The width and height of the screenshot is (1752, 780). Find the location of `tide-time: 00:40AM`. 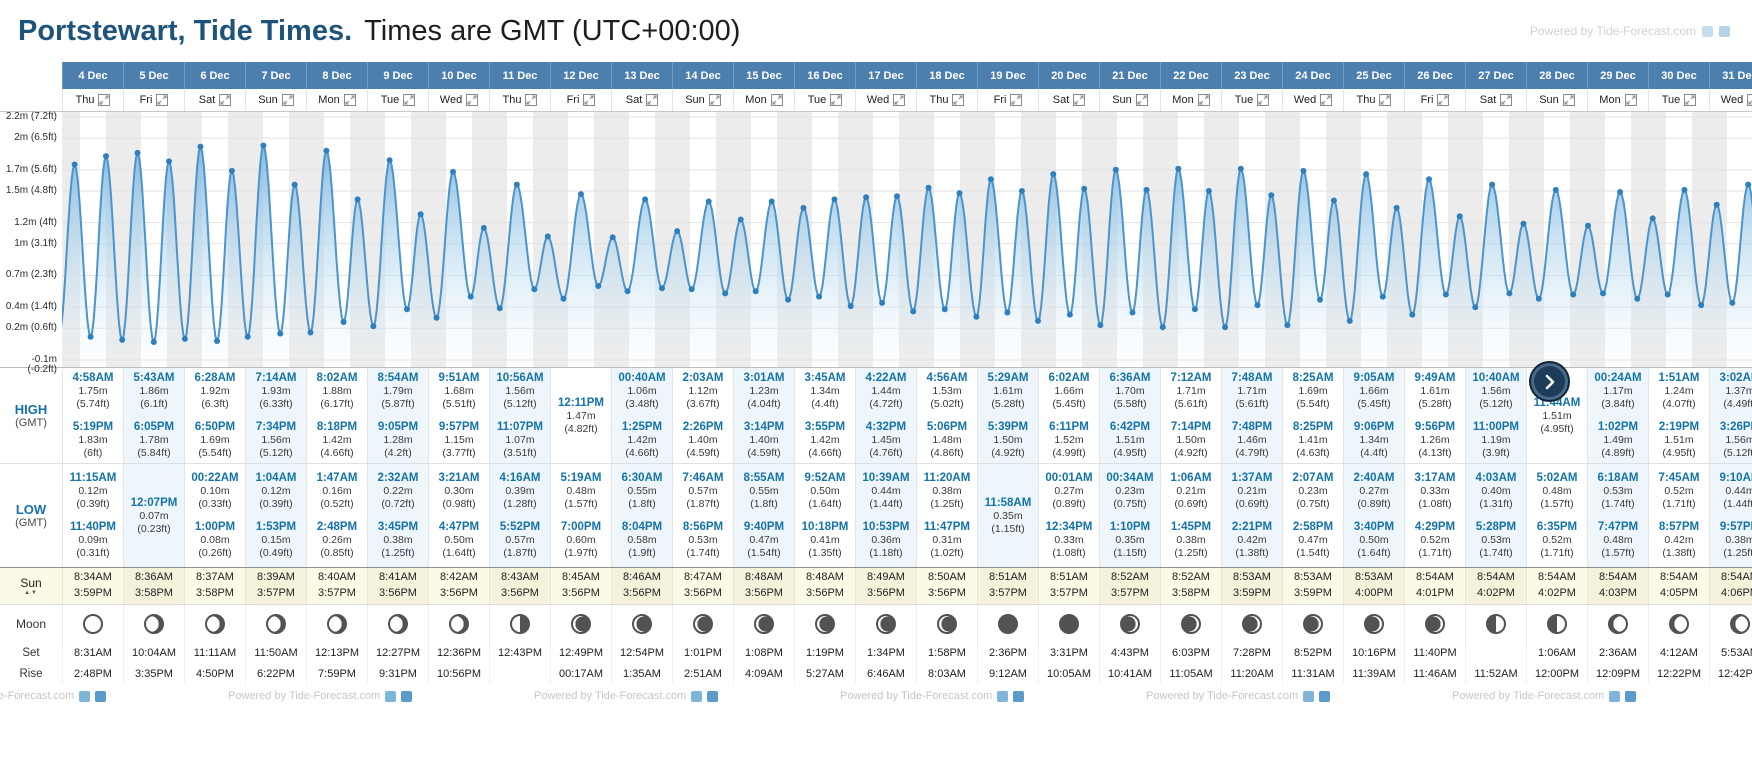

tide-time: 00:40AM is located at coordinates (642, 378).